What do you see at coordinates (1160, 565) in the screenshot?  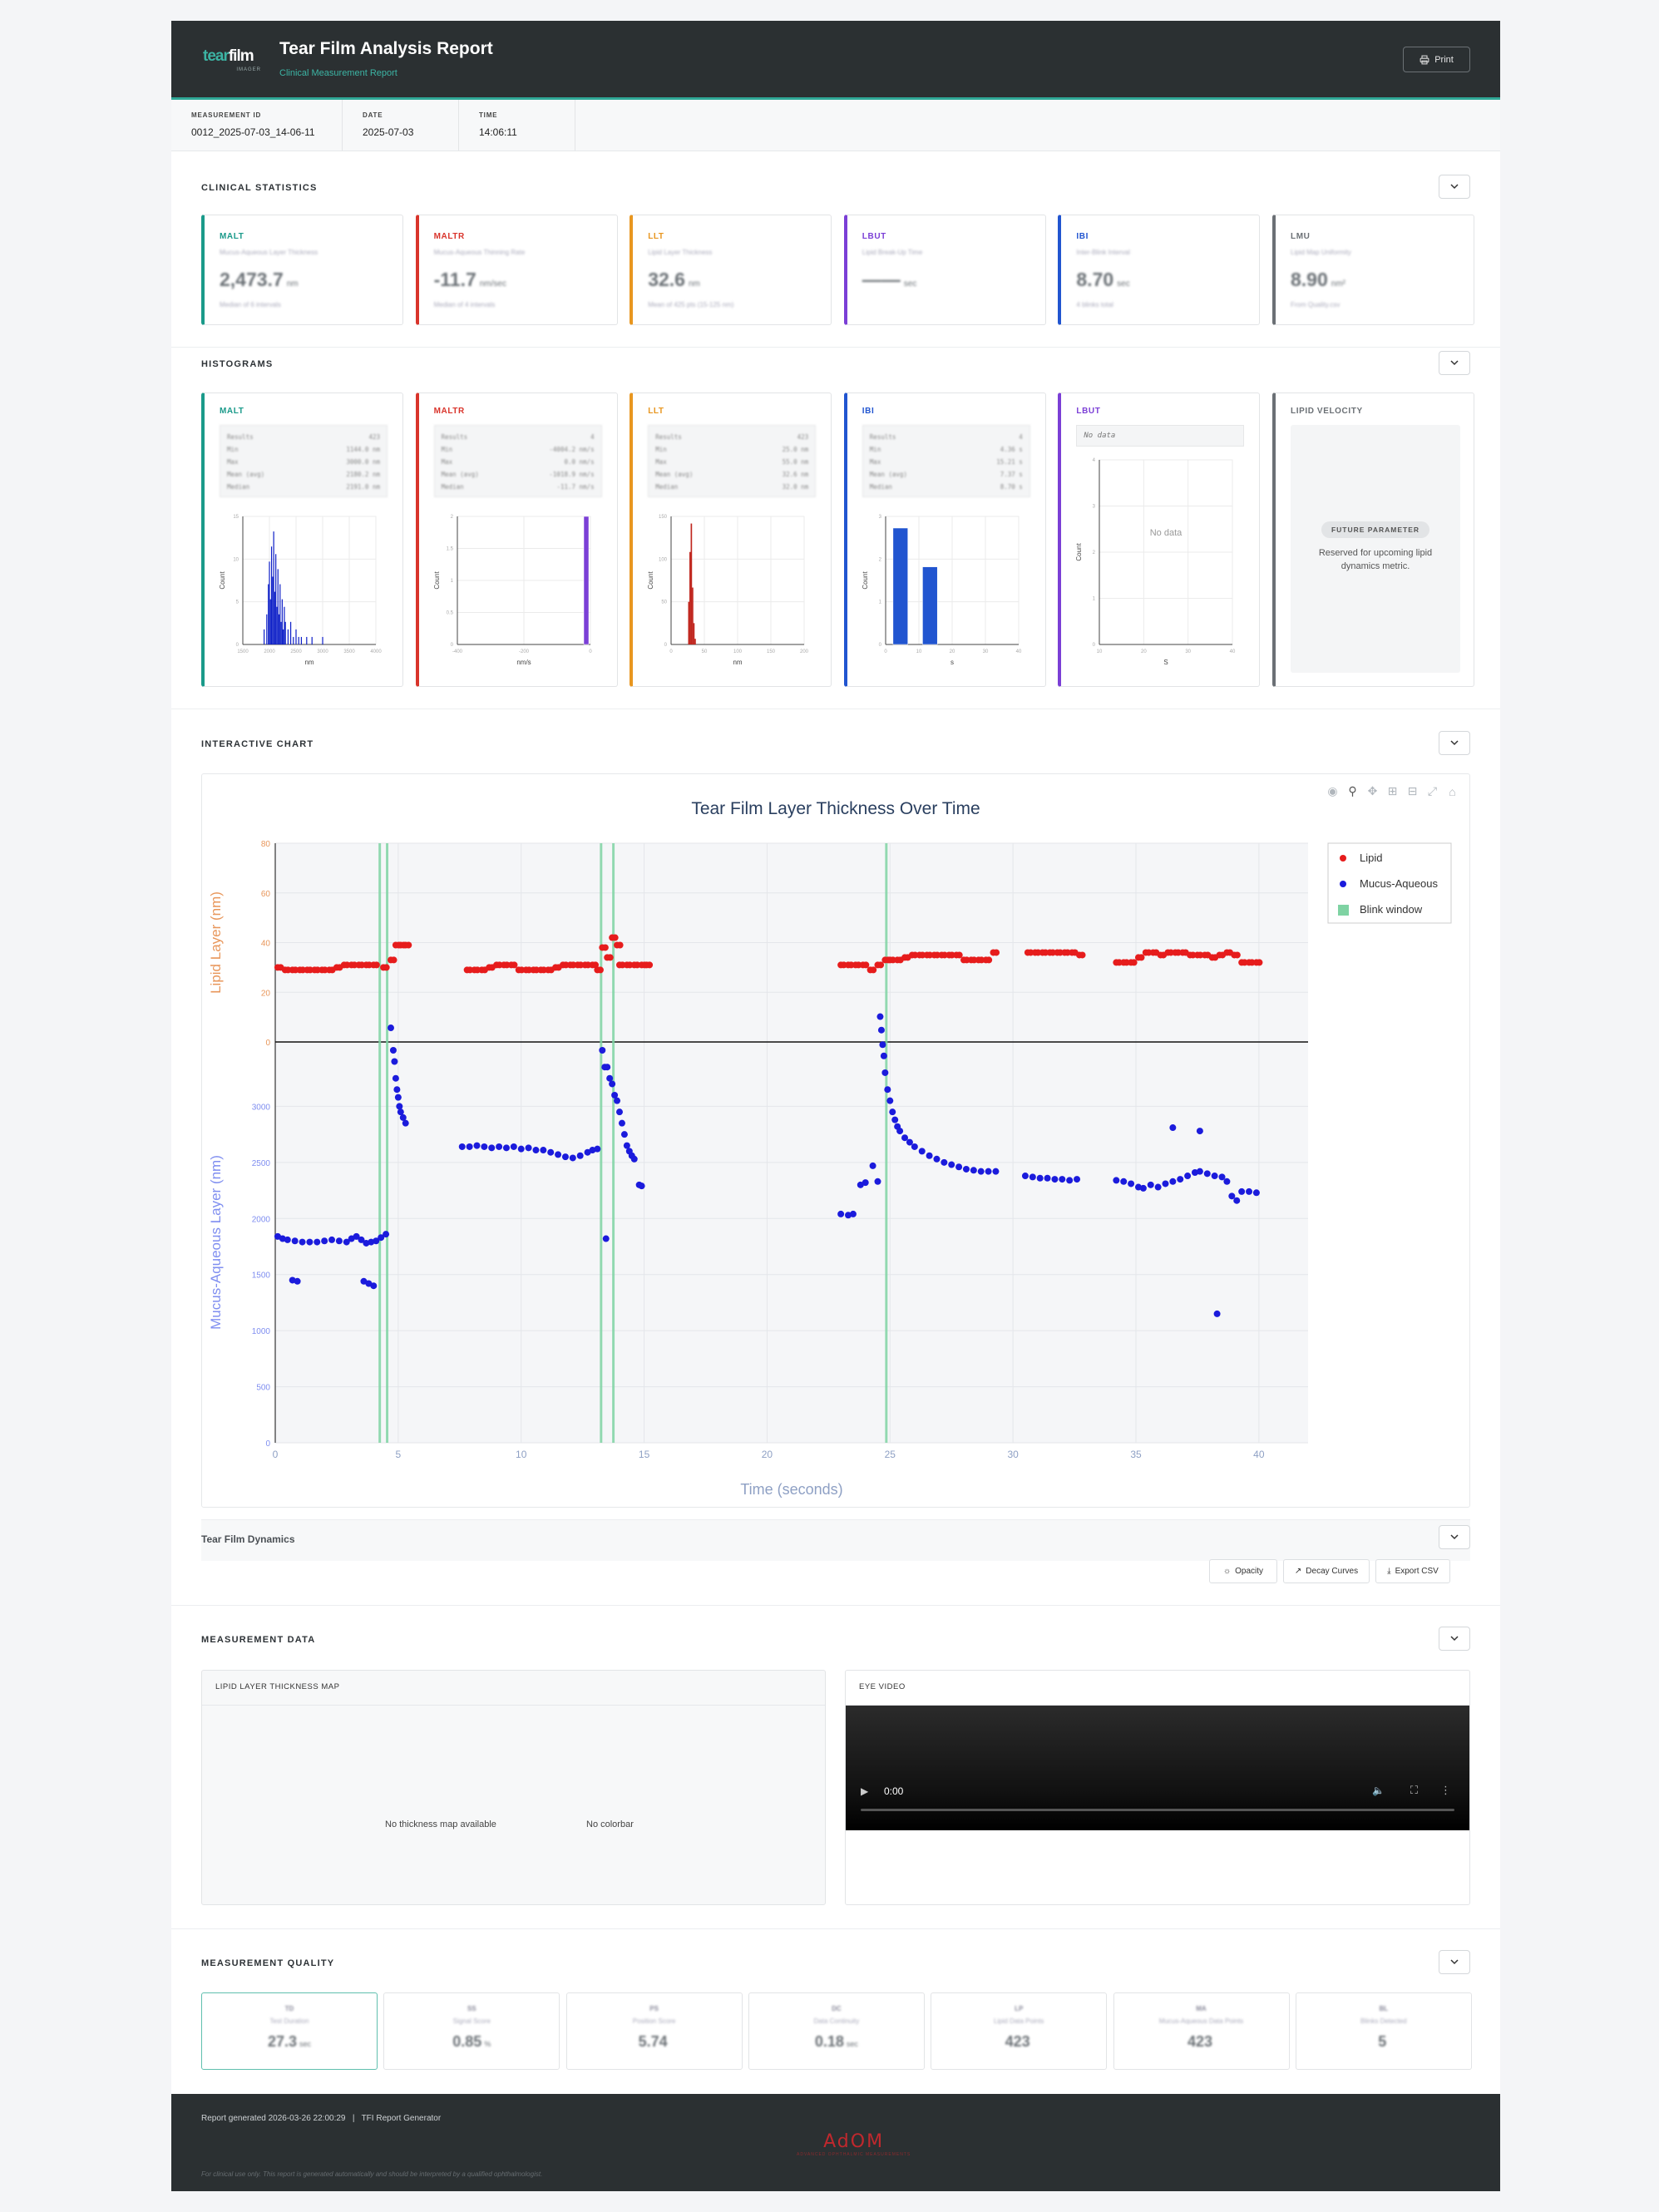 I see `histogram-plot: 10 20 30 40 0 1 2 3 4 S Count No data` at bounding box center [1160, 565].